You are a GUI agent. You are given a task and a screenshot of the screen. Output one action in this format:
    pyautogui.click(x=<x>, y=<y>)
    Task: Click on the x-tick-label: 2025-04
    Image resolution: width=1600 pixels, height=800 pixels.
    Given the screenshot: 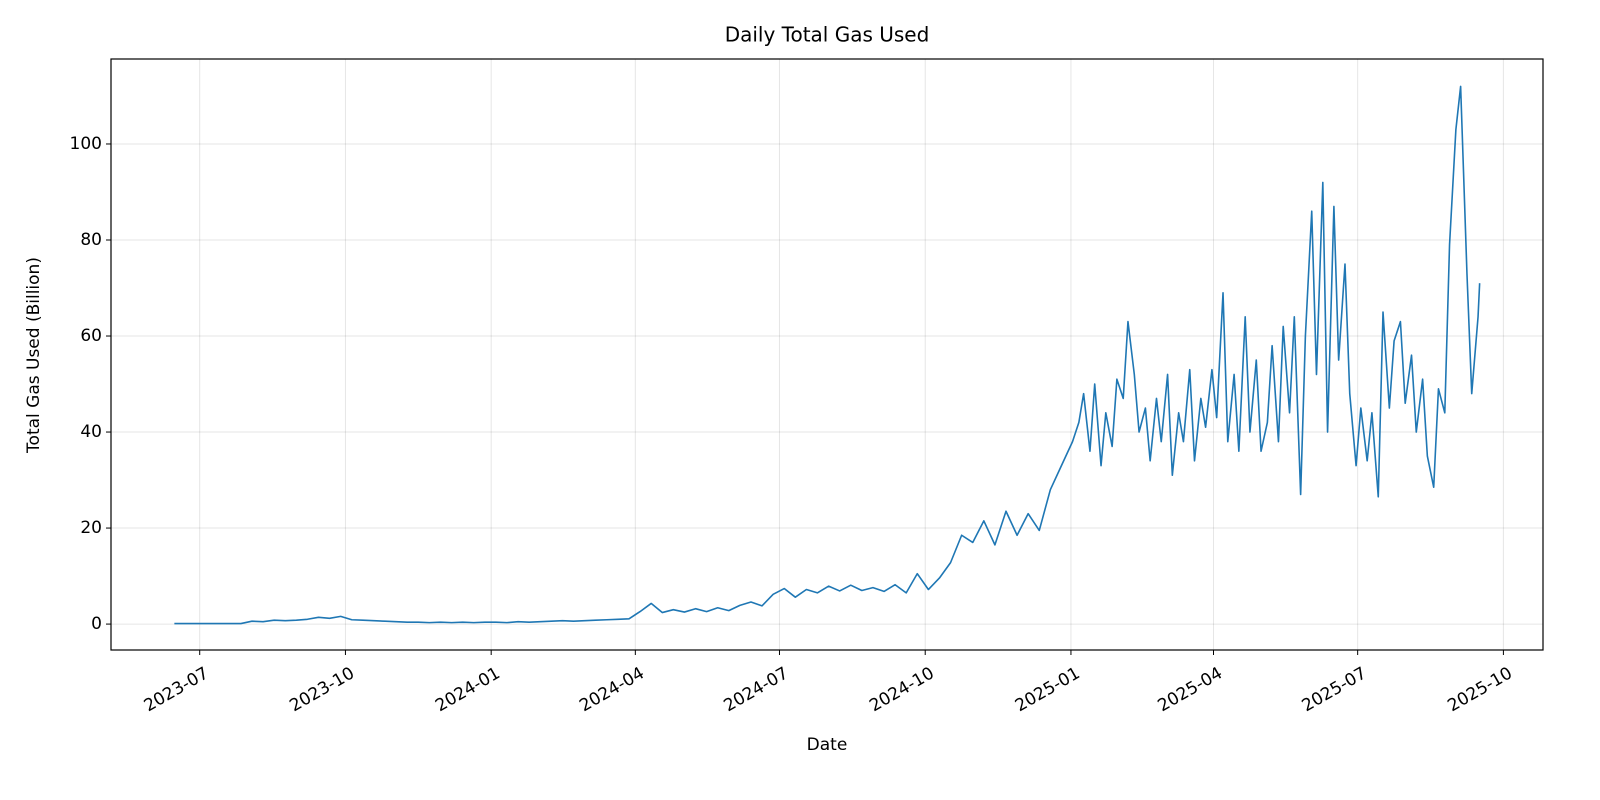 What is the action you would take?
    pyautogui.click(x=1190, y=689)
    